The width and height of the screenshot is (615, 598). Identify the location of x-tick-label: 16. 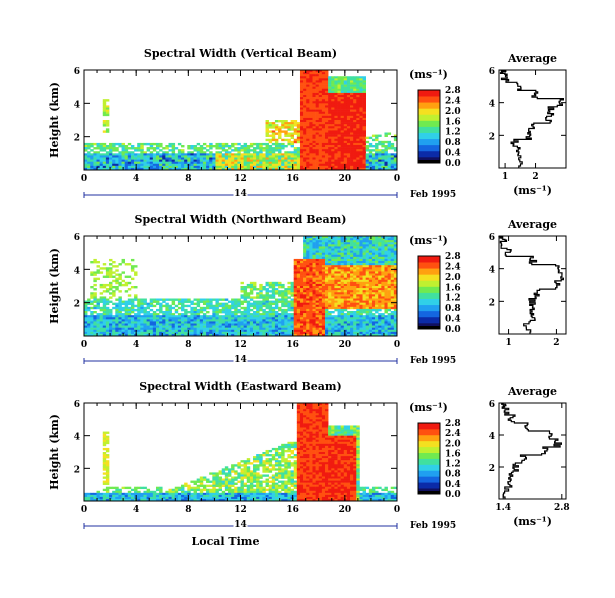
(292, 179).